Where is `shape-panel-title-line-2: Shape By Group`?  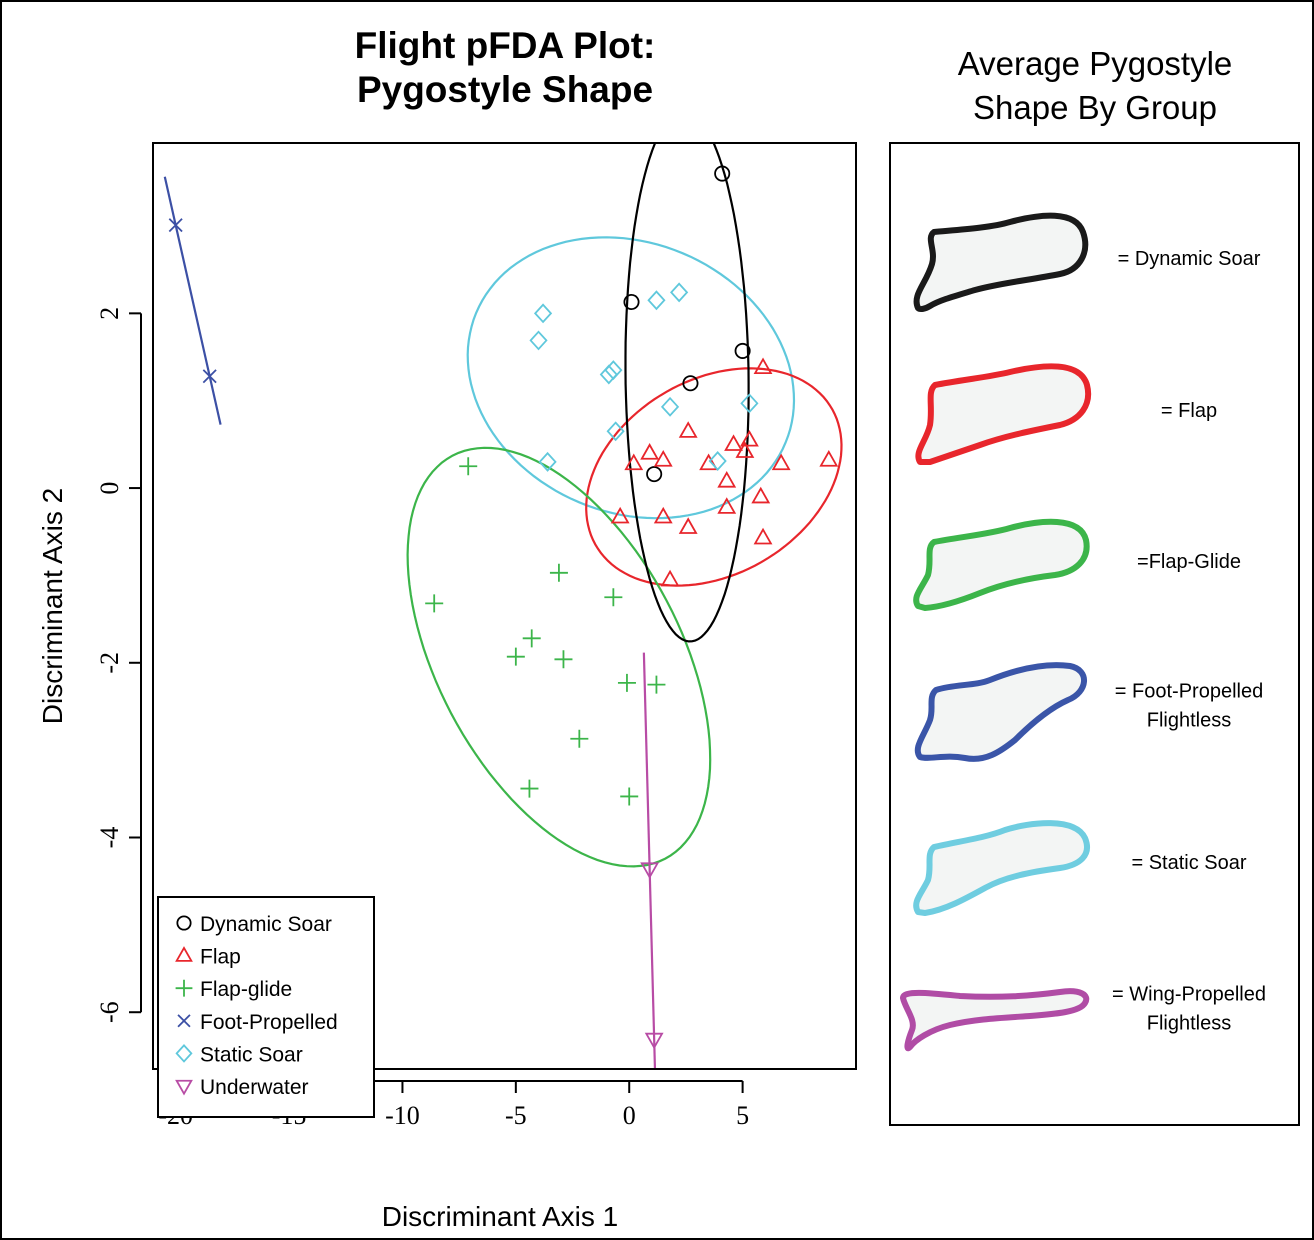 shape-panel-title-line-2: Shape By Group is located at coordinates (1095, 107).